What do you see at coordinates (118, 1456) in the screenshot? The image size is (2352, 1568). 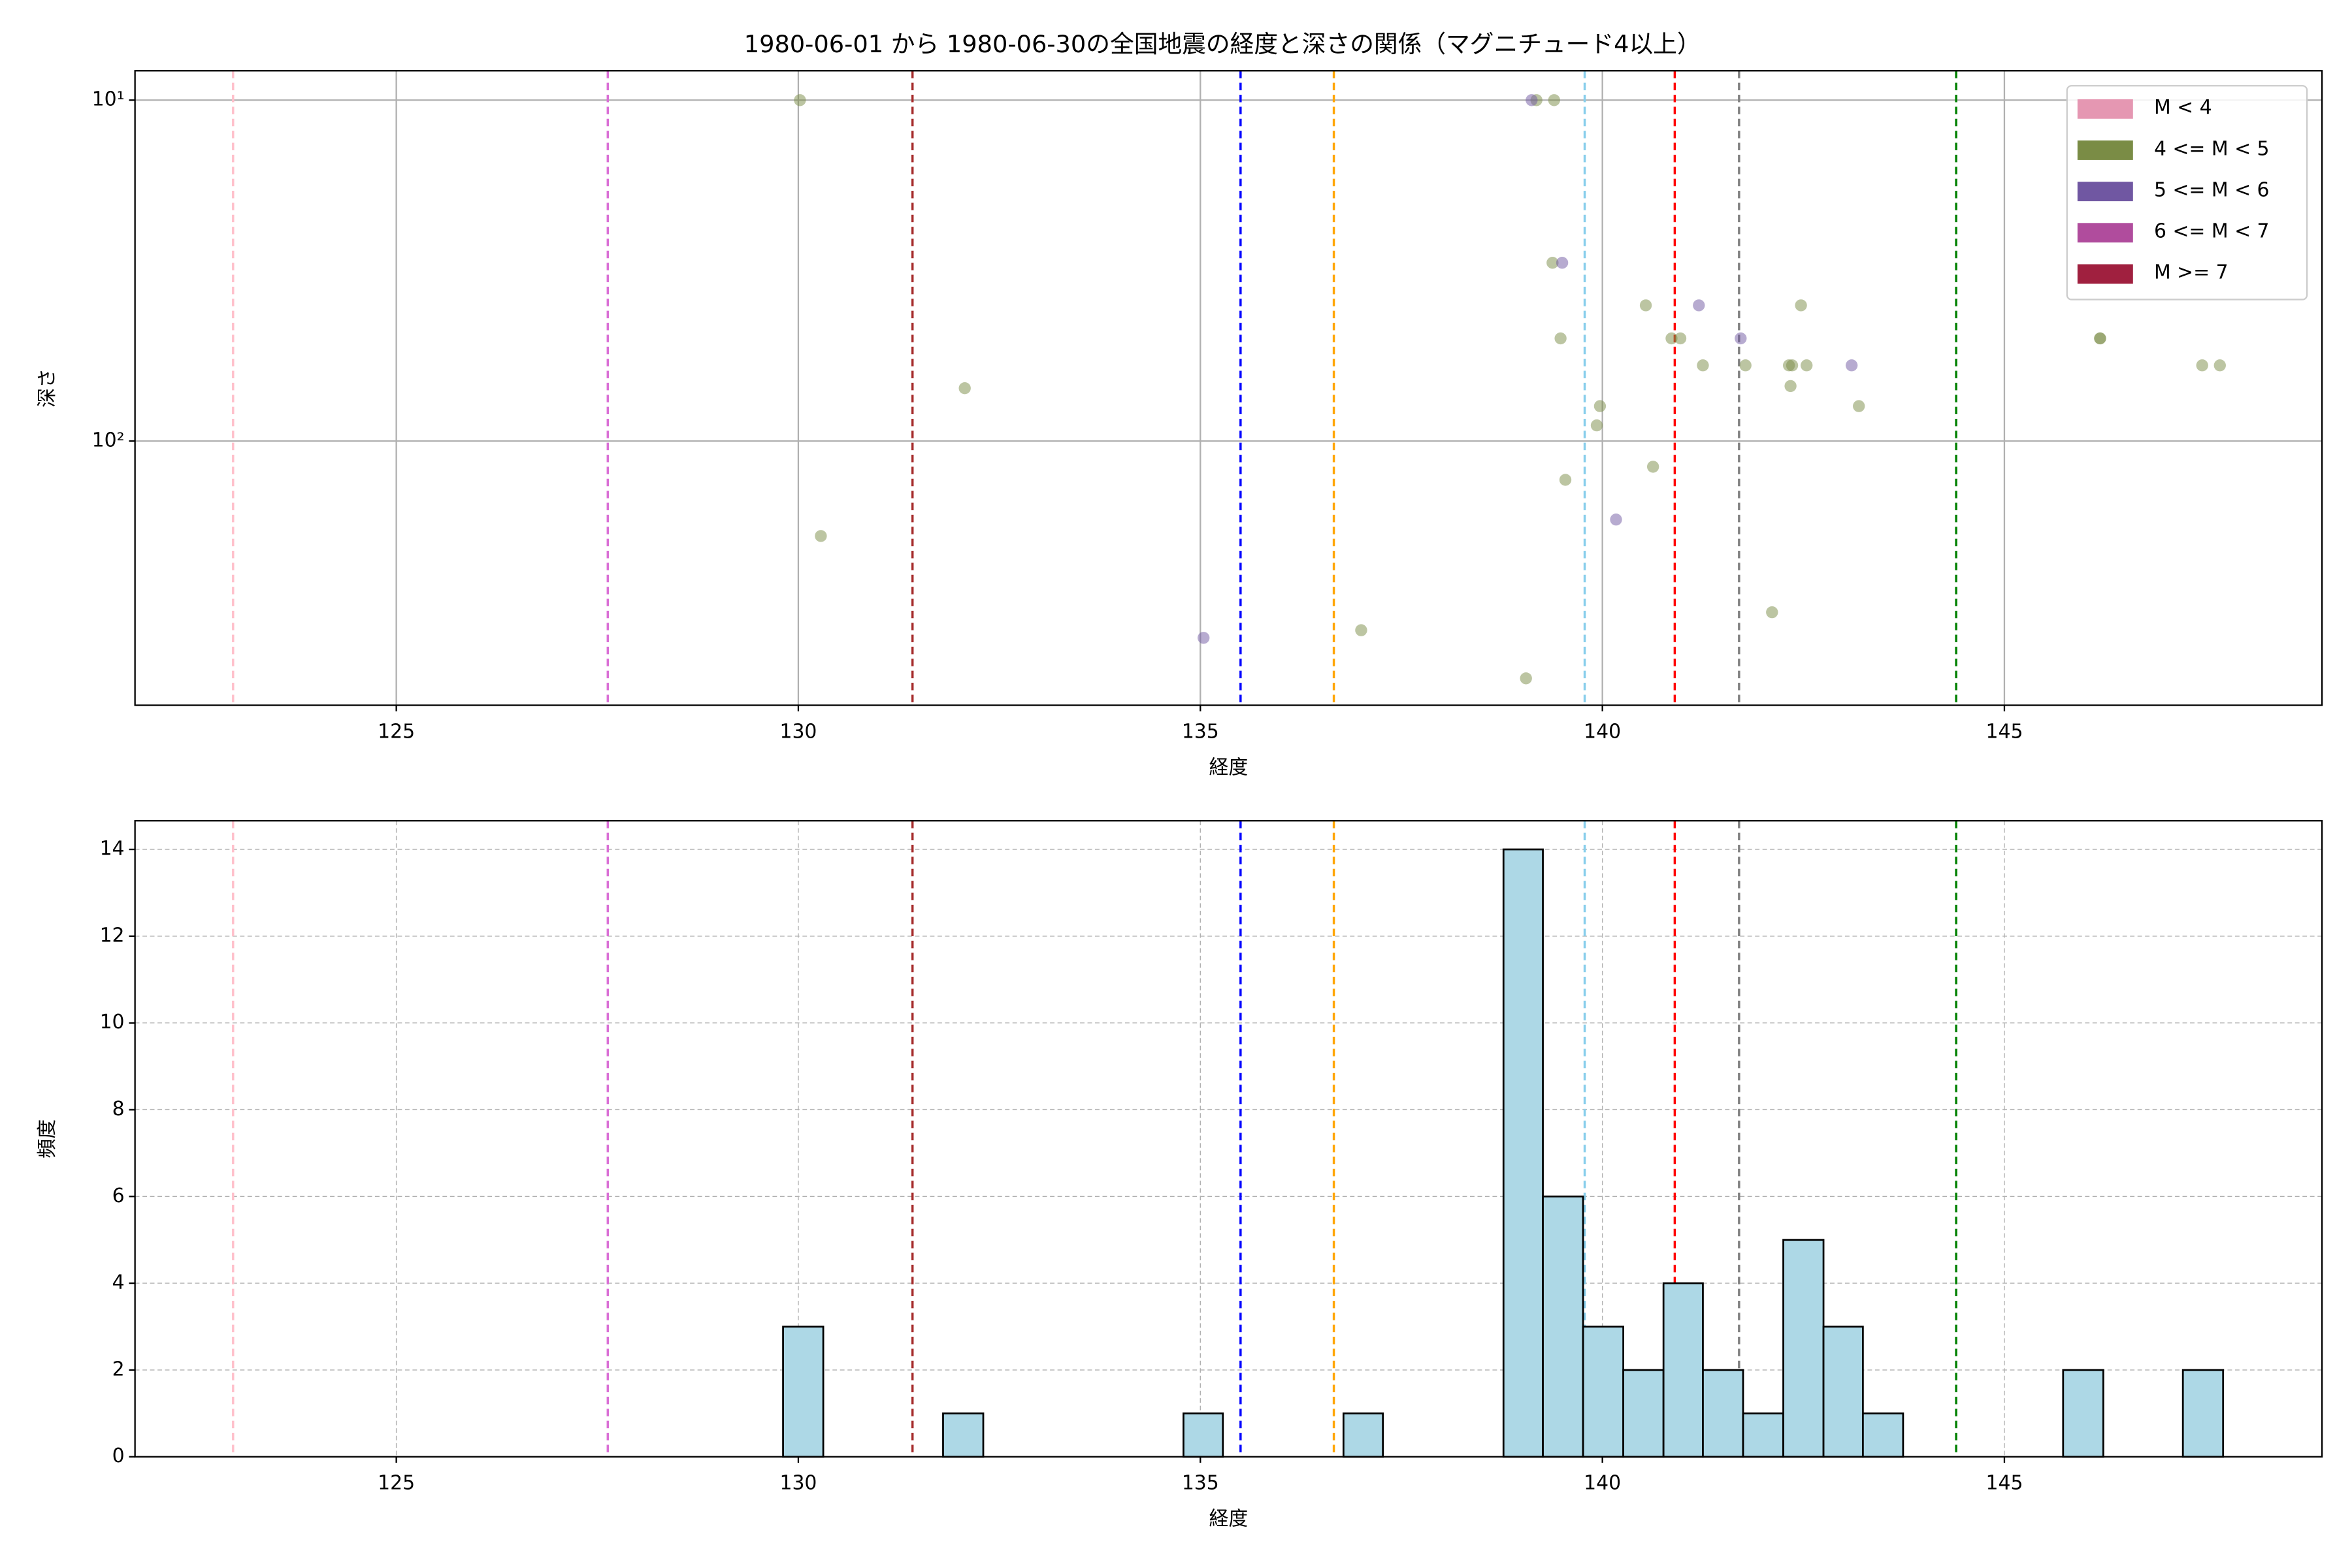 I see `y-tick-label: 0` at bounding box center [118, 1456].